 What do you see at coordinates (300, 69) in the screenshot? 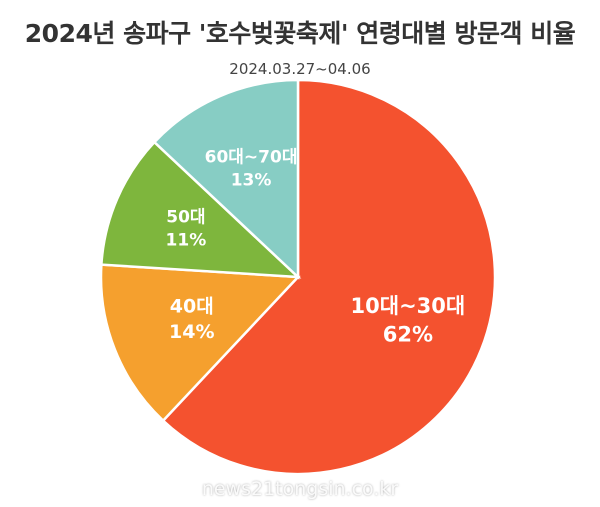
I see `chart-subtitle: 2024.03.27~04.06` at bounding box center [300, 69].